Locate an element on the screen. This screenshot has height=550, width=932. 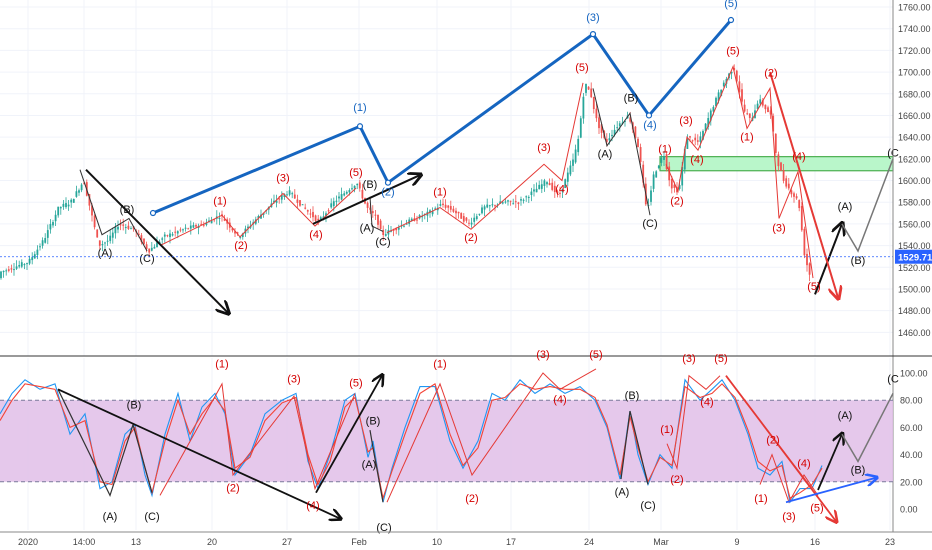
y-tick-label: 1740.00 is located at coordinates (914, 29).